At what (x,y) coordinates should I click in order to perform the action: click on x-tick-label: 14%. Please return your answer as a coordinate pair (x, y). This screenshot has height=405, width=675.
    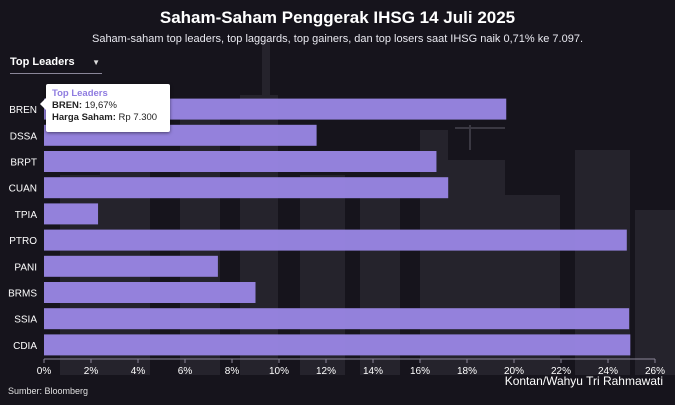
    Looking at the image, I should click on (373, 371).